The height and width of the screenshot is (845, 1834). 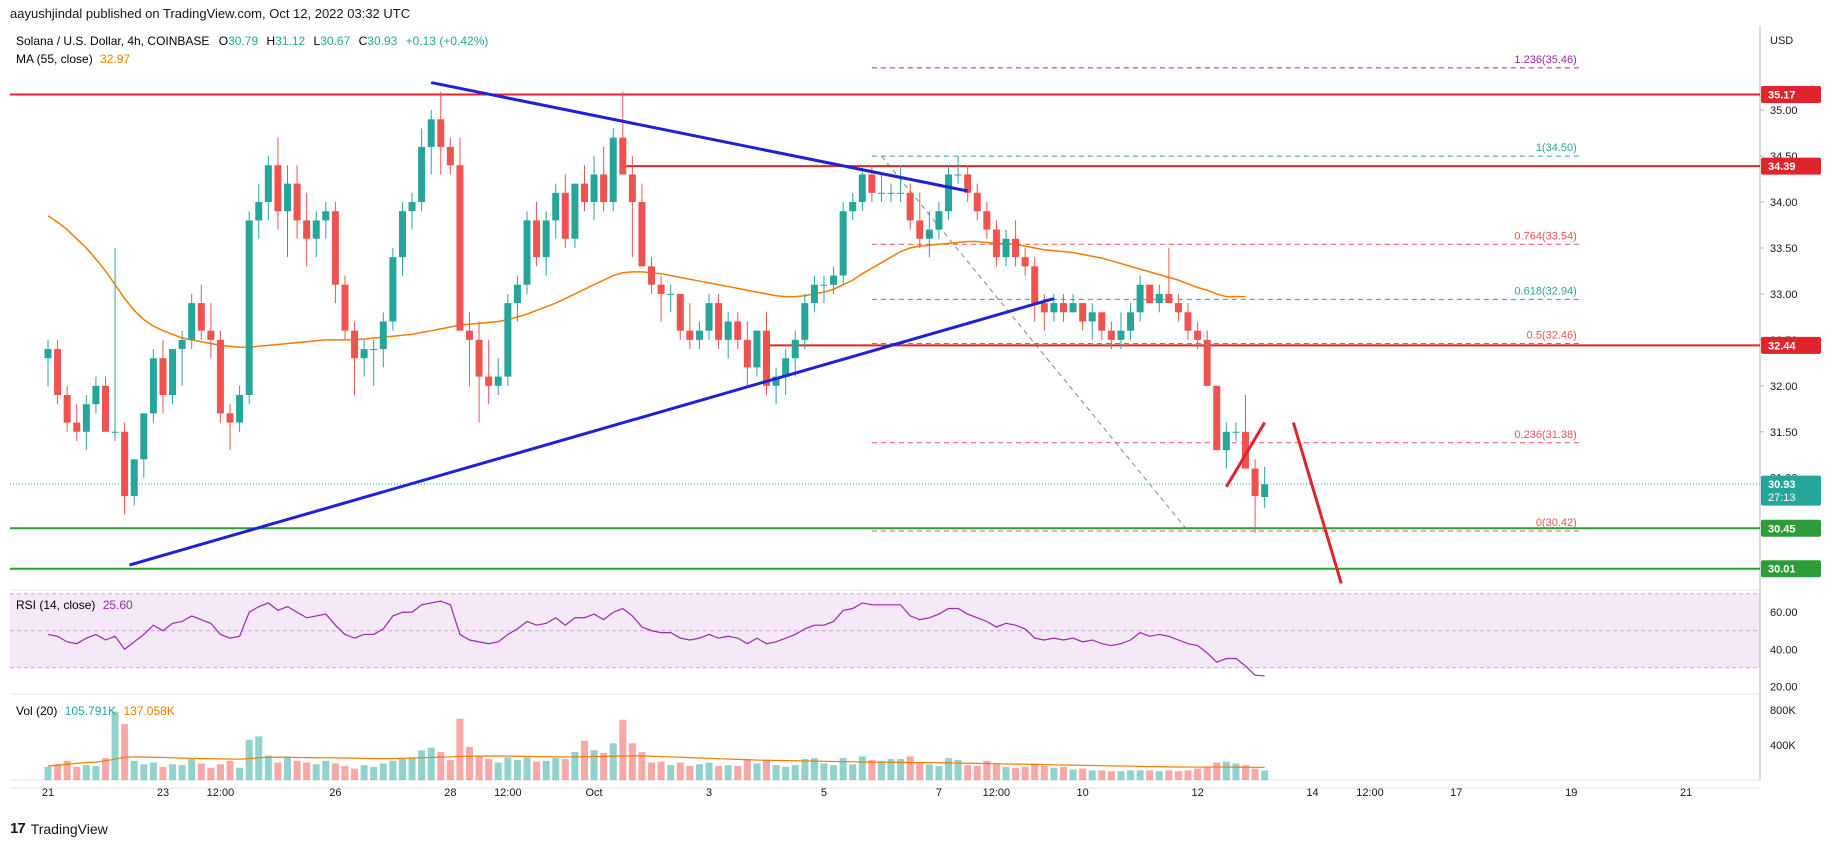 What do you see at coordinates (709, 793) in the screenshot?
I see `time-tick-label: 3` at bounding box center [709, 793].